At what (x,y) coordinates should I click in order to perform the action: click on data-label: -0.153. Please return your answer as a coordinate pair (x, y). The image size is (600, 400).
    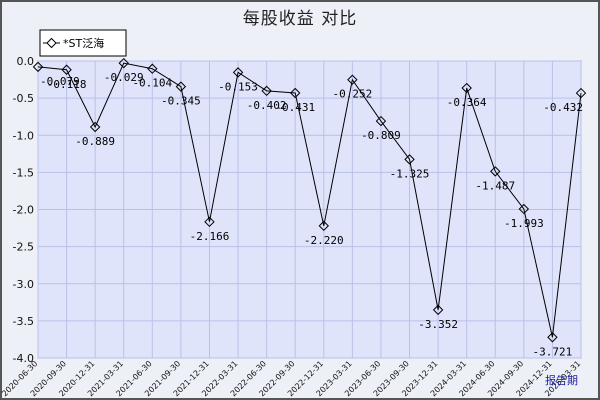
    Looking at the image, I should click on (238, 86).